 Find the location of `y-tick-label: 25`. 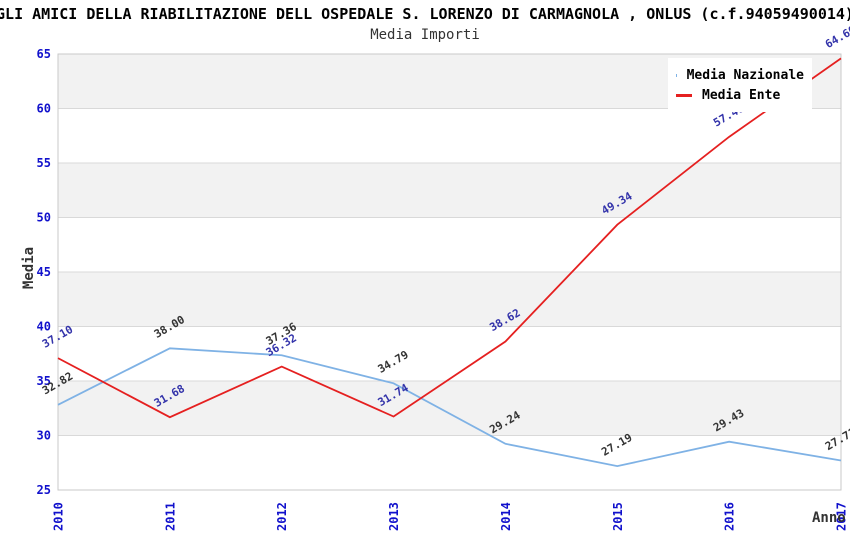

y-tick-label: 25 is located at coordinates (44, 490).